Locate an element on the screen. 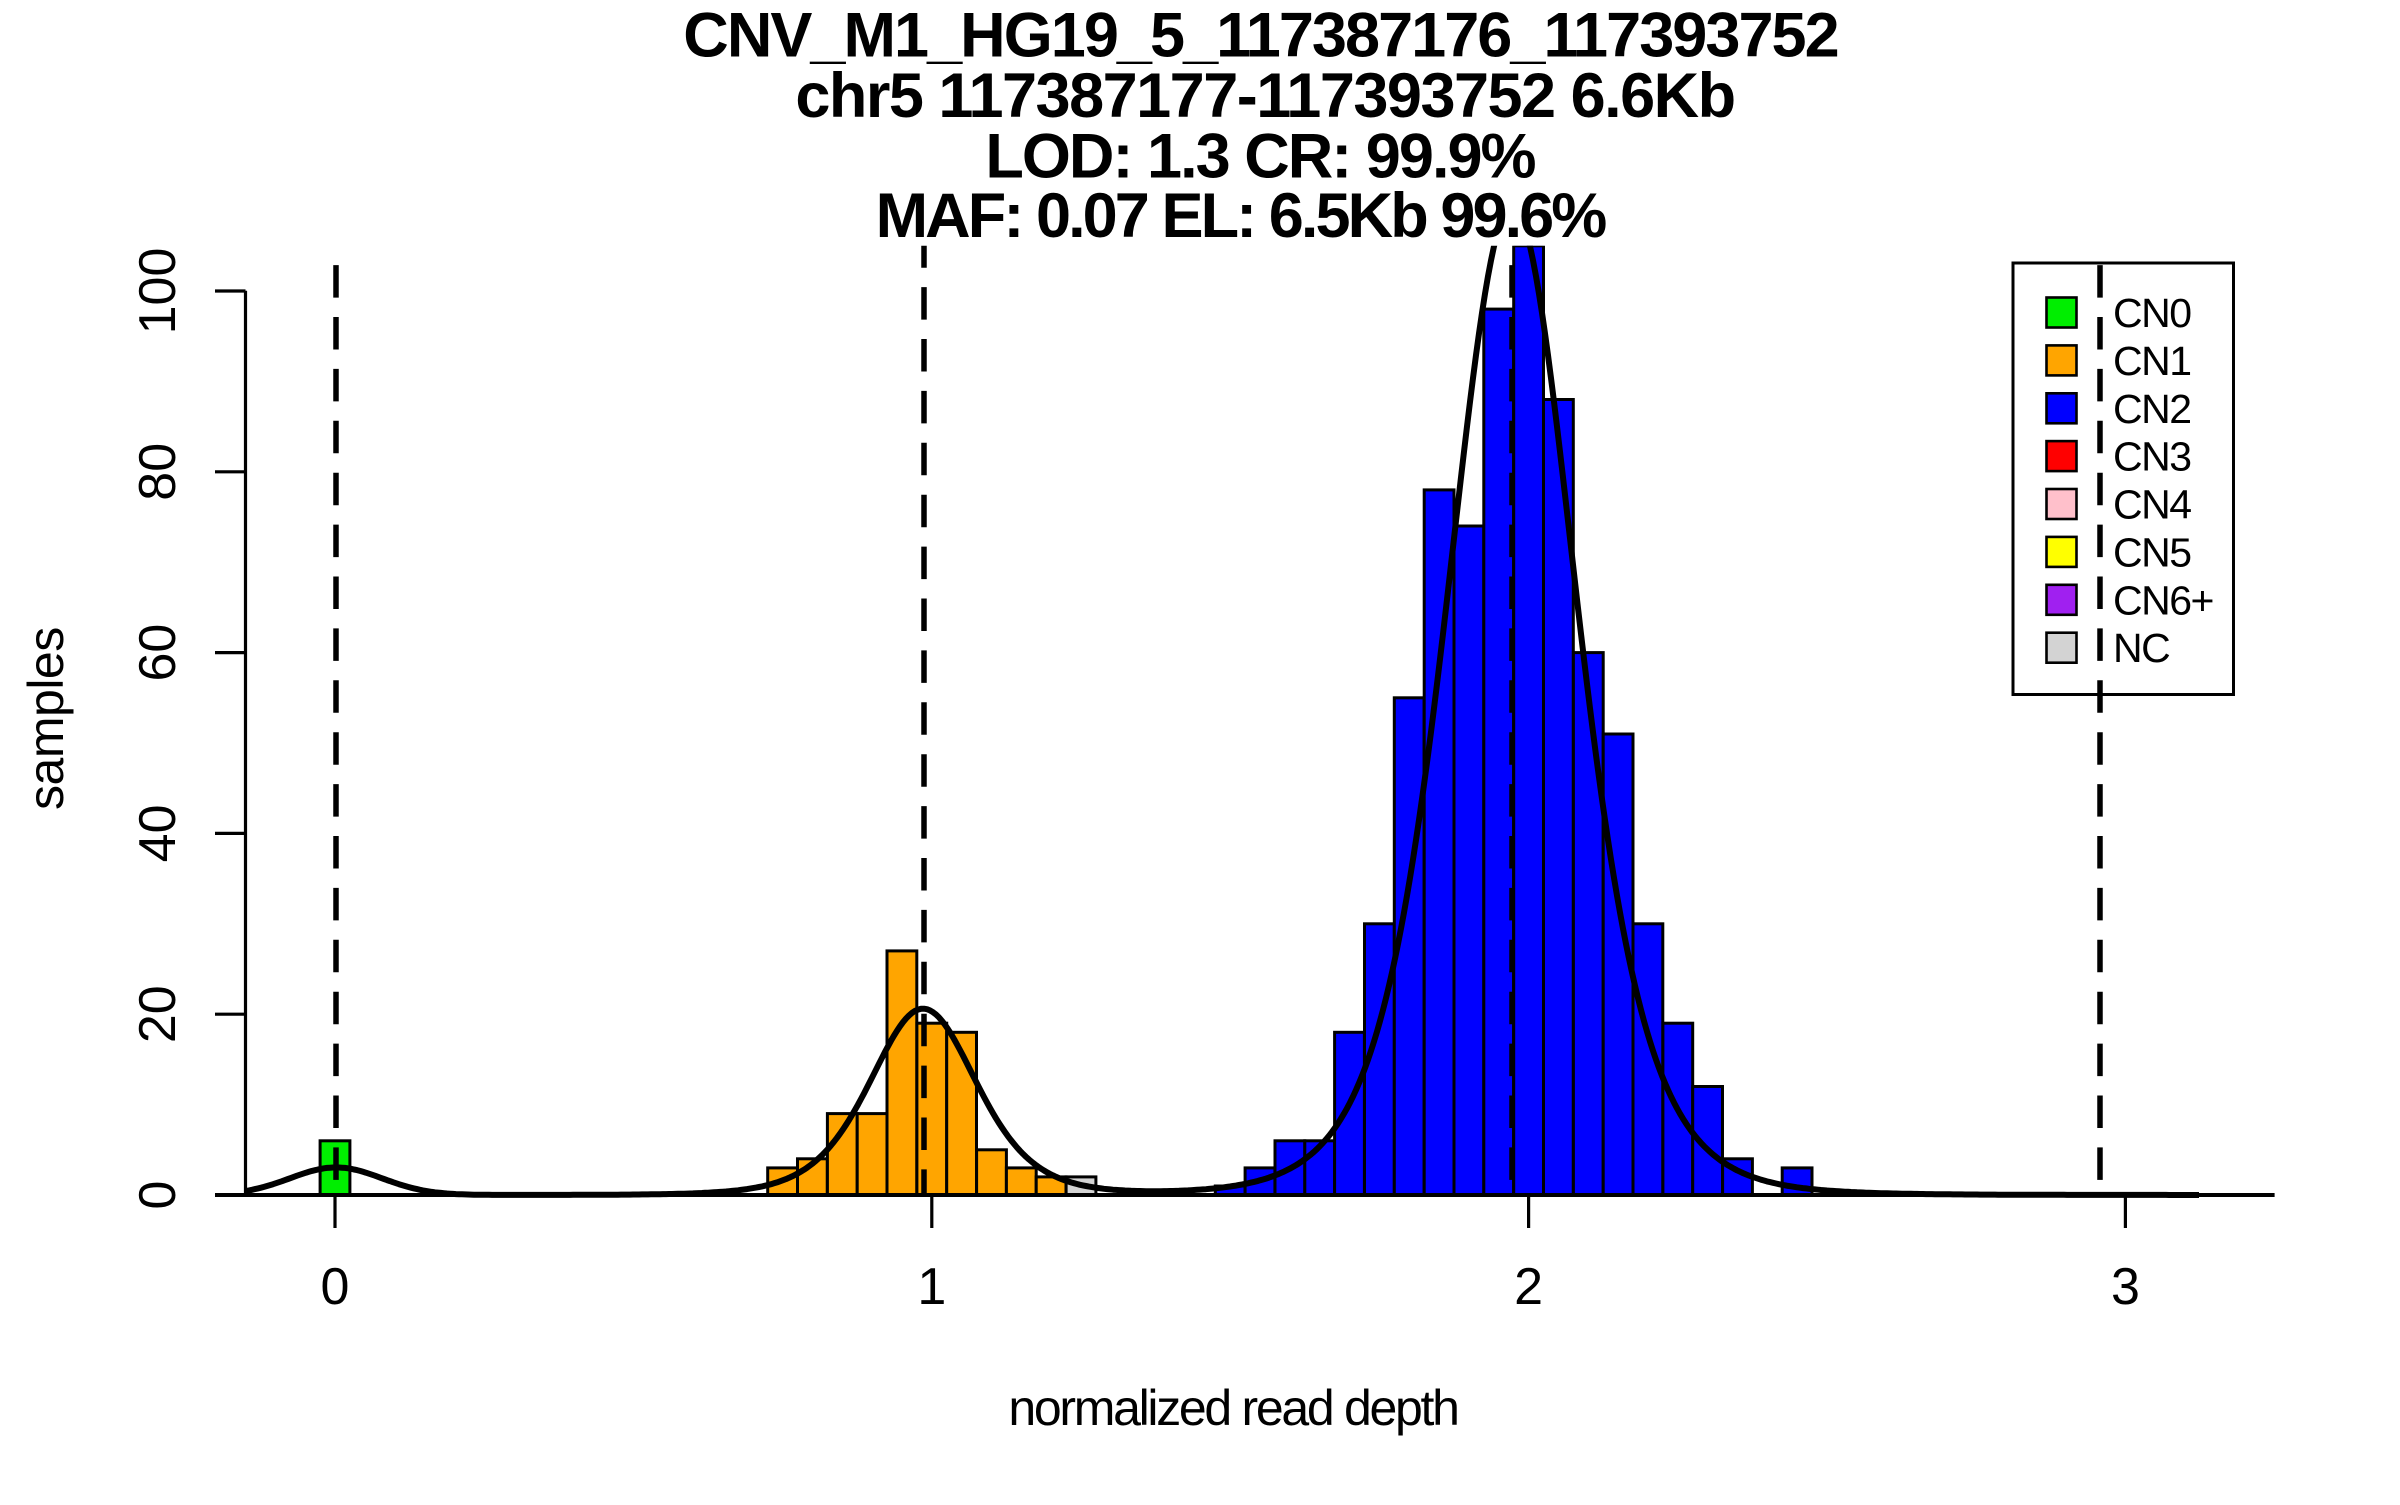 This screenshot has height=1505, width=2400. svg-text: 3 is located at coordinates (2125, 1287).